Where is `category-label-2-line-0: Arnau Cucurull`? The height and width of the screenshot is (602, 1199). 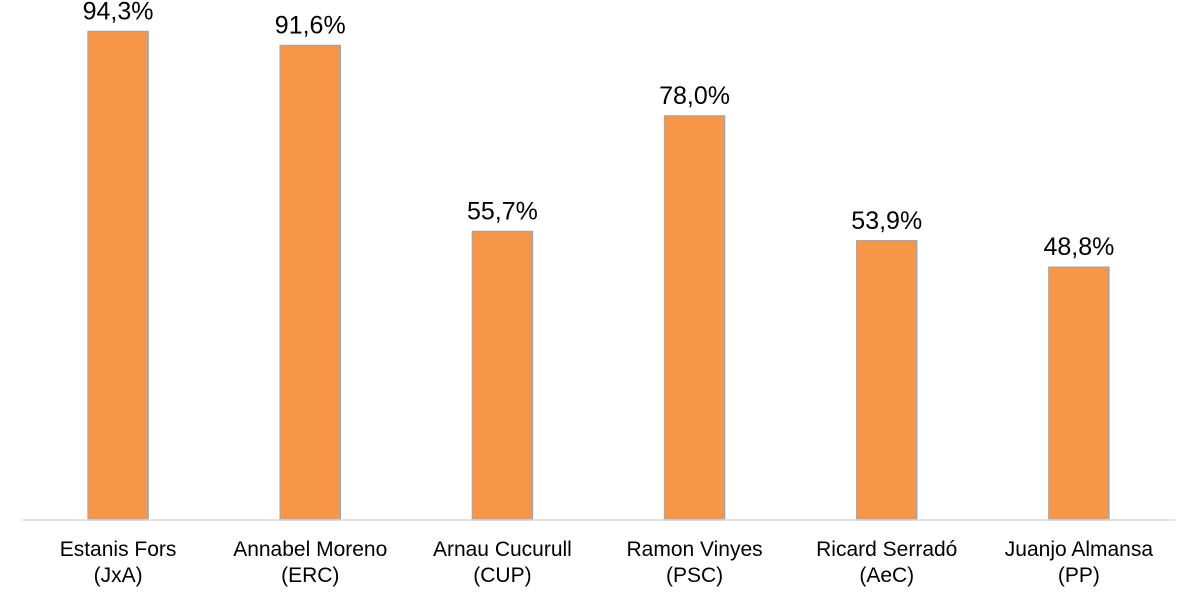 category-label-2-line-0: Arnau Cucurull is located at coordinates (502, 549).